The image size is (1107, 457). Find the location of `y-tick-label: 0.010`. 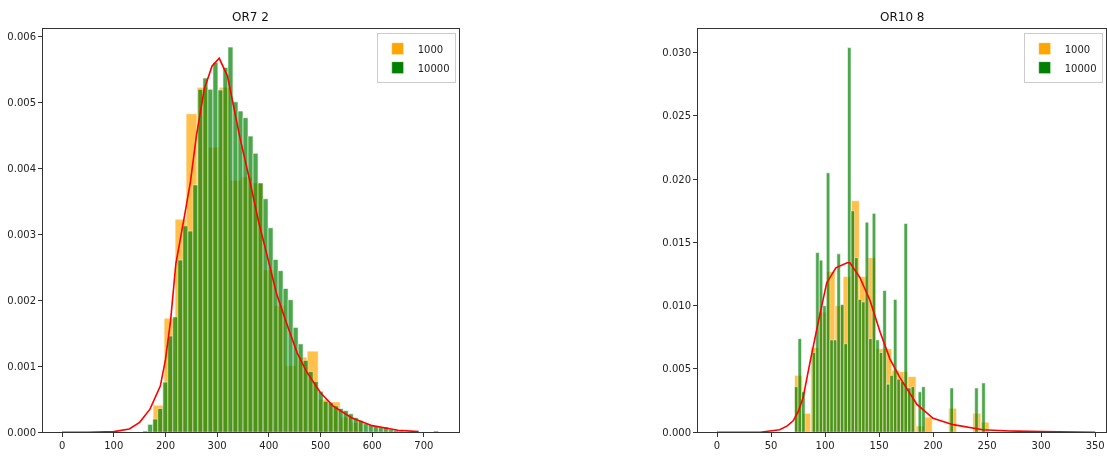

y-tick-label: 0.010 is located at coordinates (676, 306).